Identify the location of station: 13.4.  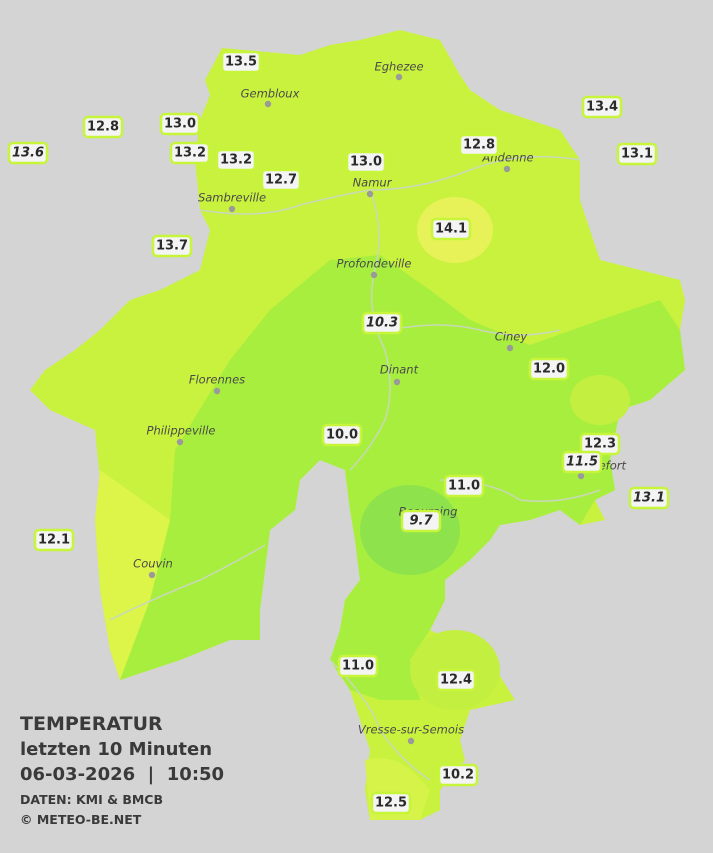
(602, 107).